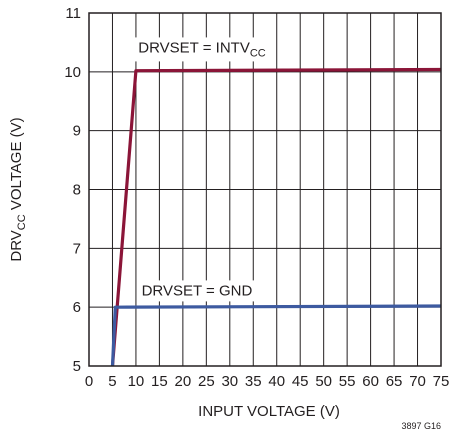 The width and height of the screenshot is (451, 436). What do you see at coordinates (77, 366) in the screenshot?
I see `y-tick-label: 5` at bounding box center [77, 366].